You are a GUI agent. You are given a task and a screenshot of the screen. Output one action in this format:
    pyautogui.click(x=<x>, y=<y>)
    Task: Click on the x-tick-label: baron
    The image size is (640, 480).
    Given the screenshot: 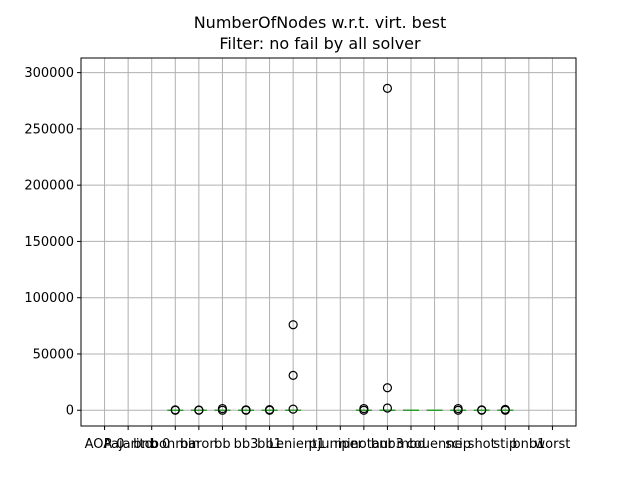 What is the action you would take?
    pyautogui.click(x=198, y=444)
    